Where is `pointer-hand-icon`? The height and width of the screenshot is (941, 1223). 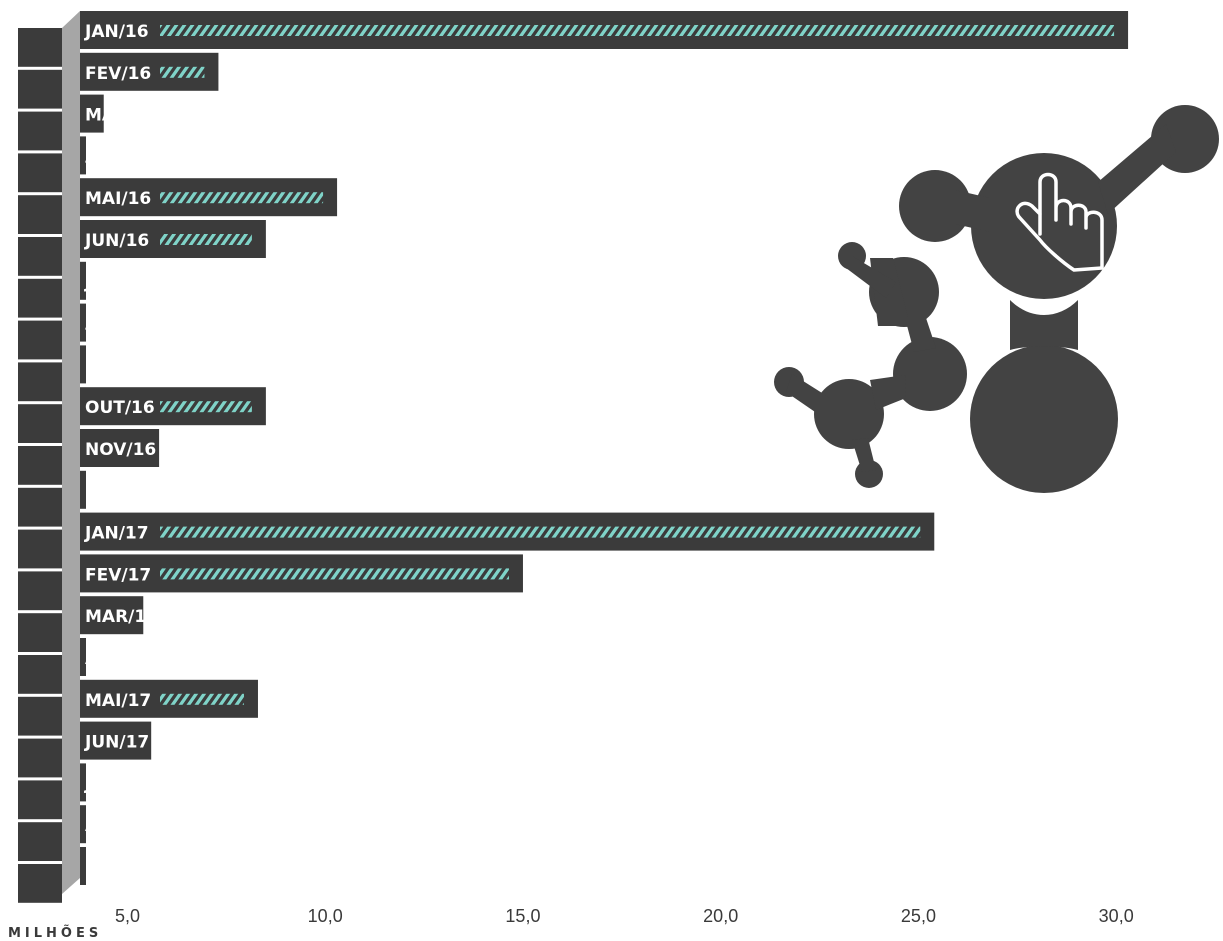 pointer-hand-icon is located at coordinates (1059, 222).